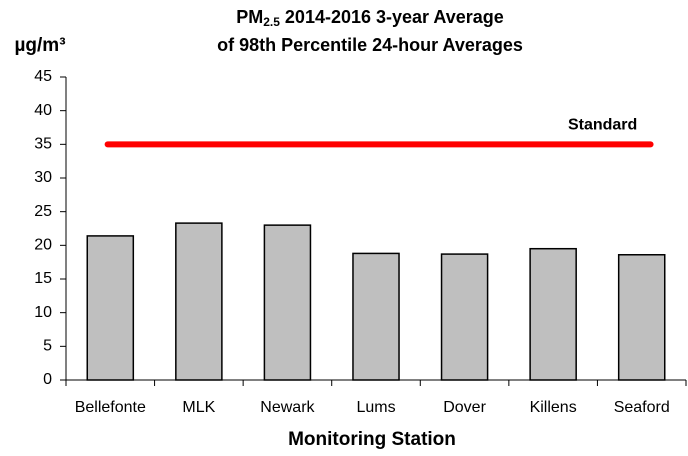 The image size is (688, 456). What do you see at coordinates (464, 407) in the screenshot?
I see `x-tick-label: Dover` at bounding box center [464, 407].